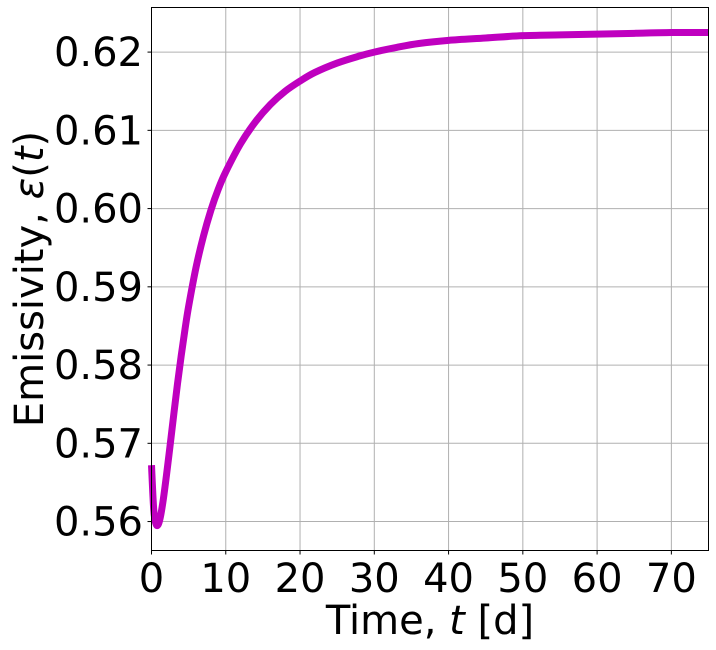 The height and width of the screenshot is (650, 716). I want to click on x-tick-label: 50, so click(522, 579).